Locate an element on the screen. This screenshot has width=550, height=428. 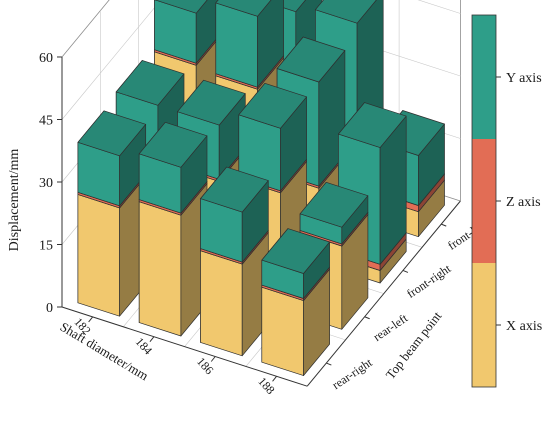
legend-swatch-x-axis is located at coordinates (484, 325).